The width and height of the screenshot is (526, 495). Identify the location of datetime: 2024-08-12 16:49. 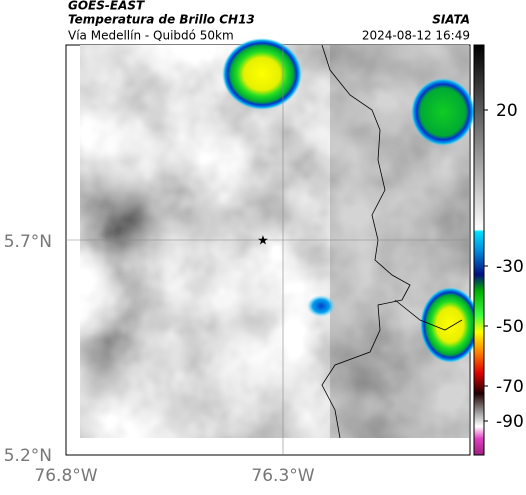
(416, 36).